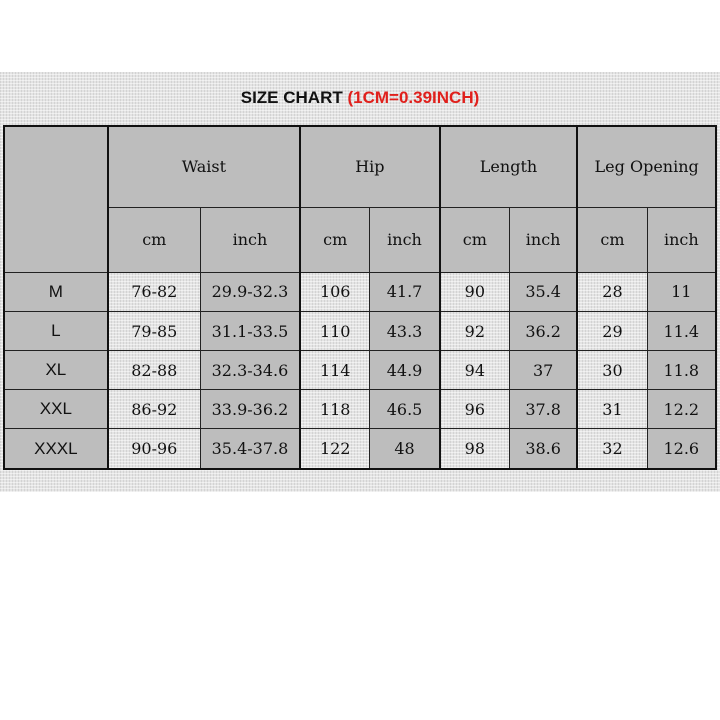  What do you see at coordinates (250, 370) in the screenshot?
I see `value-cell: 32.3-34.6` at bounding box center [250, 370].